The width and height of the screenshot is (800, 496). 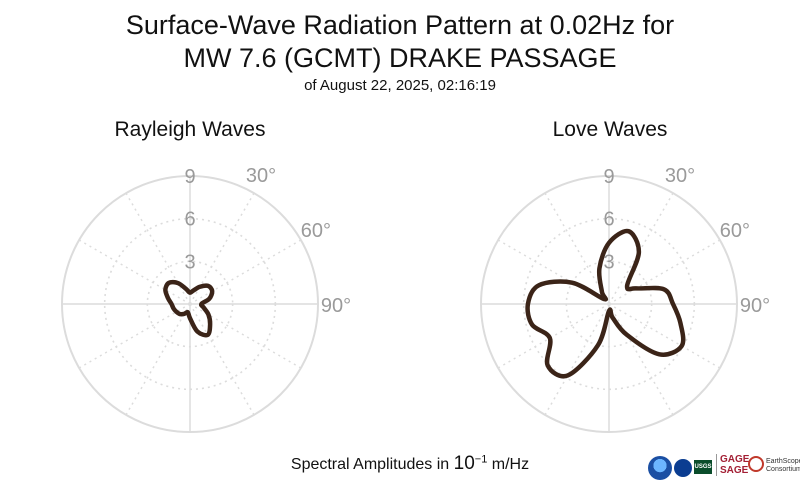 What do you see at coordinates (783, 469) in the screenshot?
I see `earthscope-consortium: Consortium` at bounding box center [783, 469].